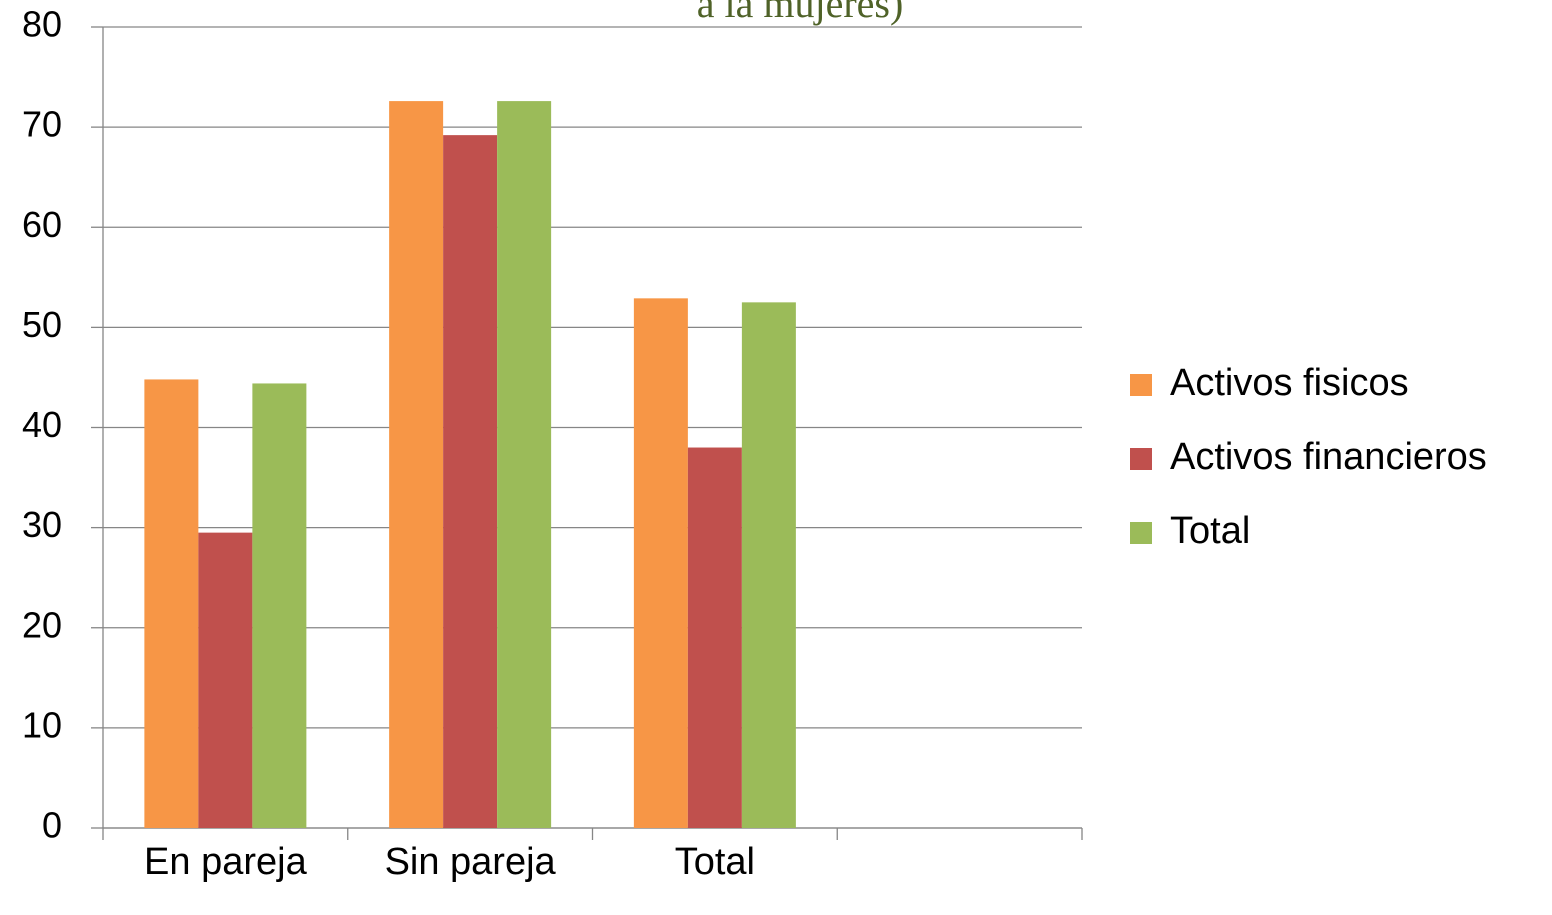 The height and width of the screenshot is (915, 1552). Describe the element at coordinates (52, 825) in the screenshot. I see `y-tick-label: 0` at that location.